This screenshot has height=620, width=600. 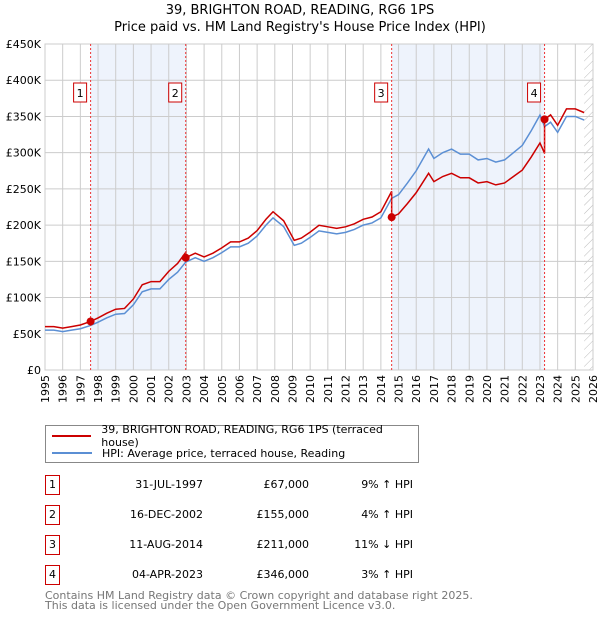 I want to click on x-tick-label: 2026, so click(x=593, y=389).